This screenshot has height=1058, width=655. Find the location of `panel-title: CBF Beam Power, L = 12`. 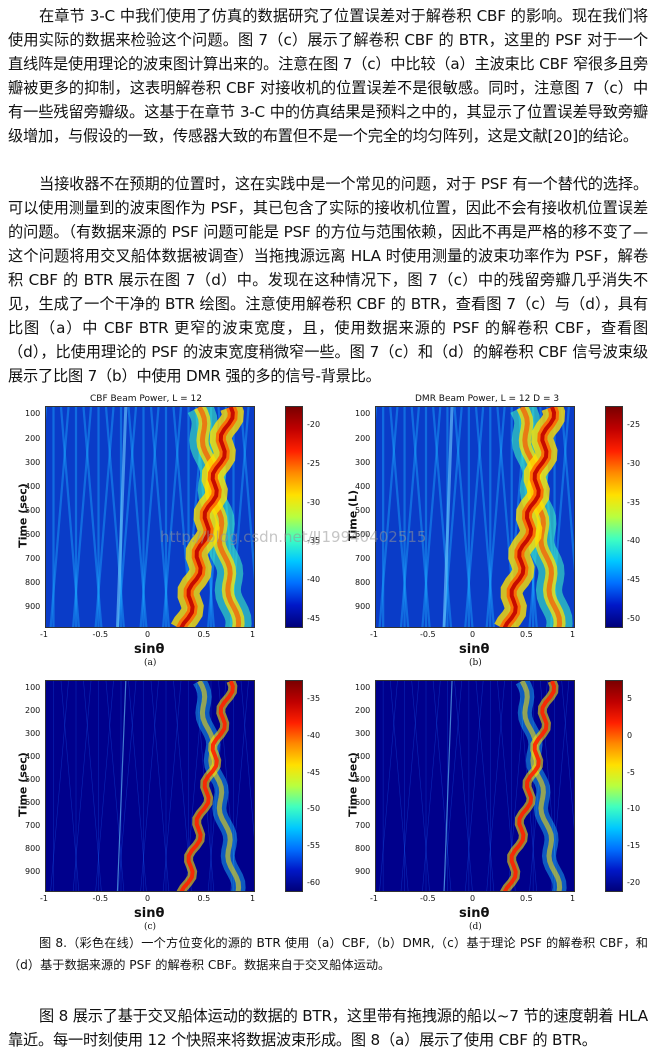

panel-title: CBF Beam Power, L = 12 is located at coordinates (146, 399).